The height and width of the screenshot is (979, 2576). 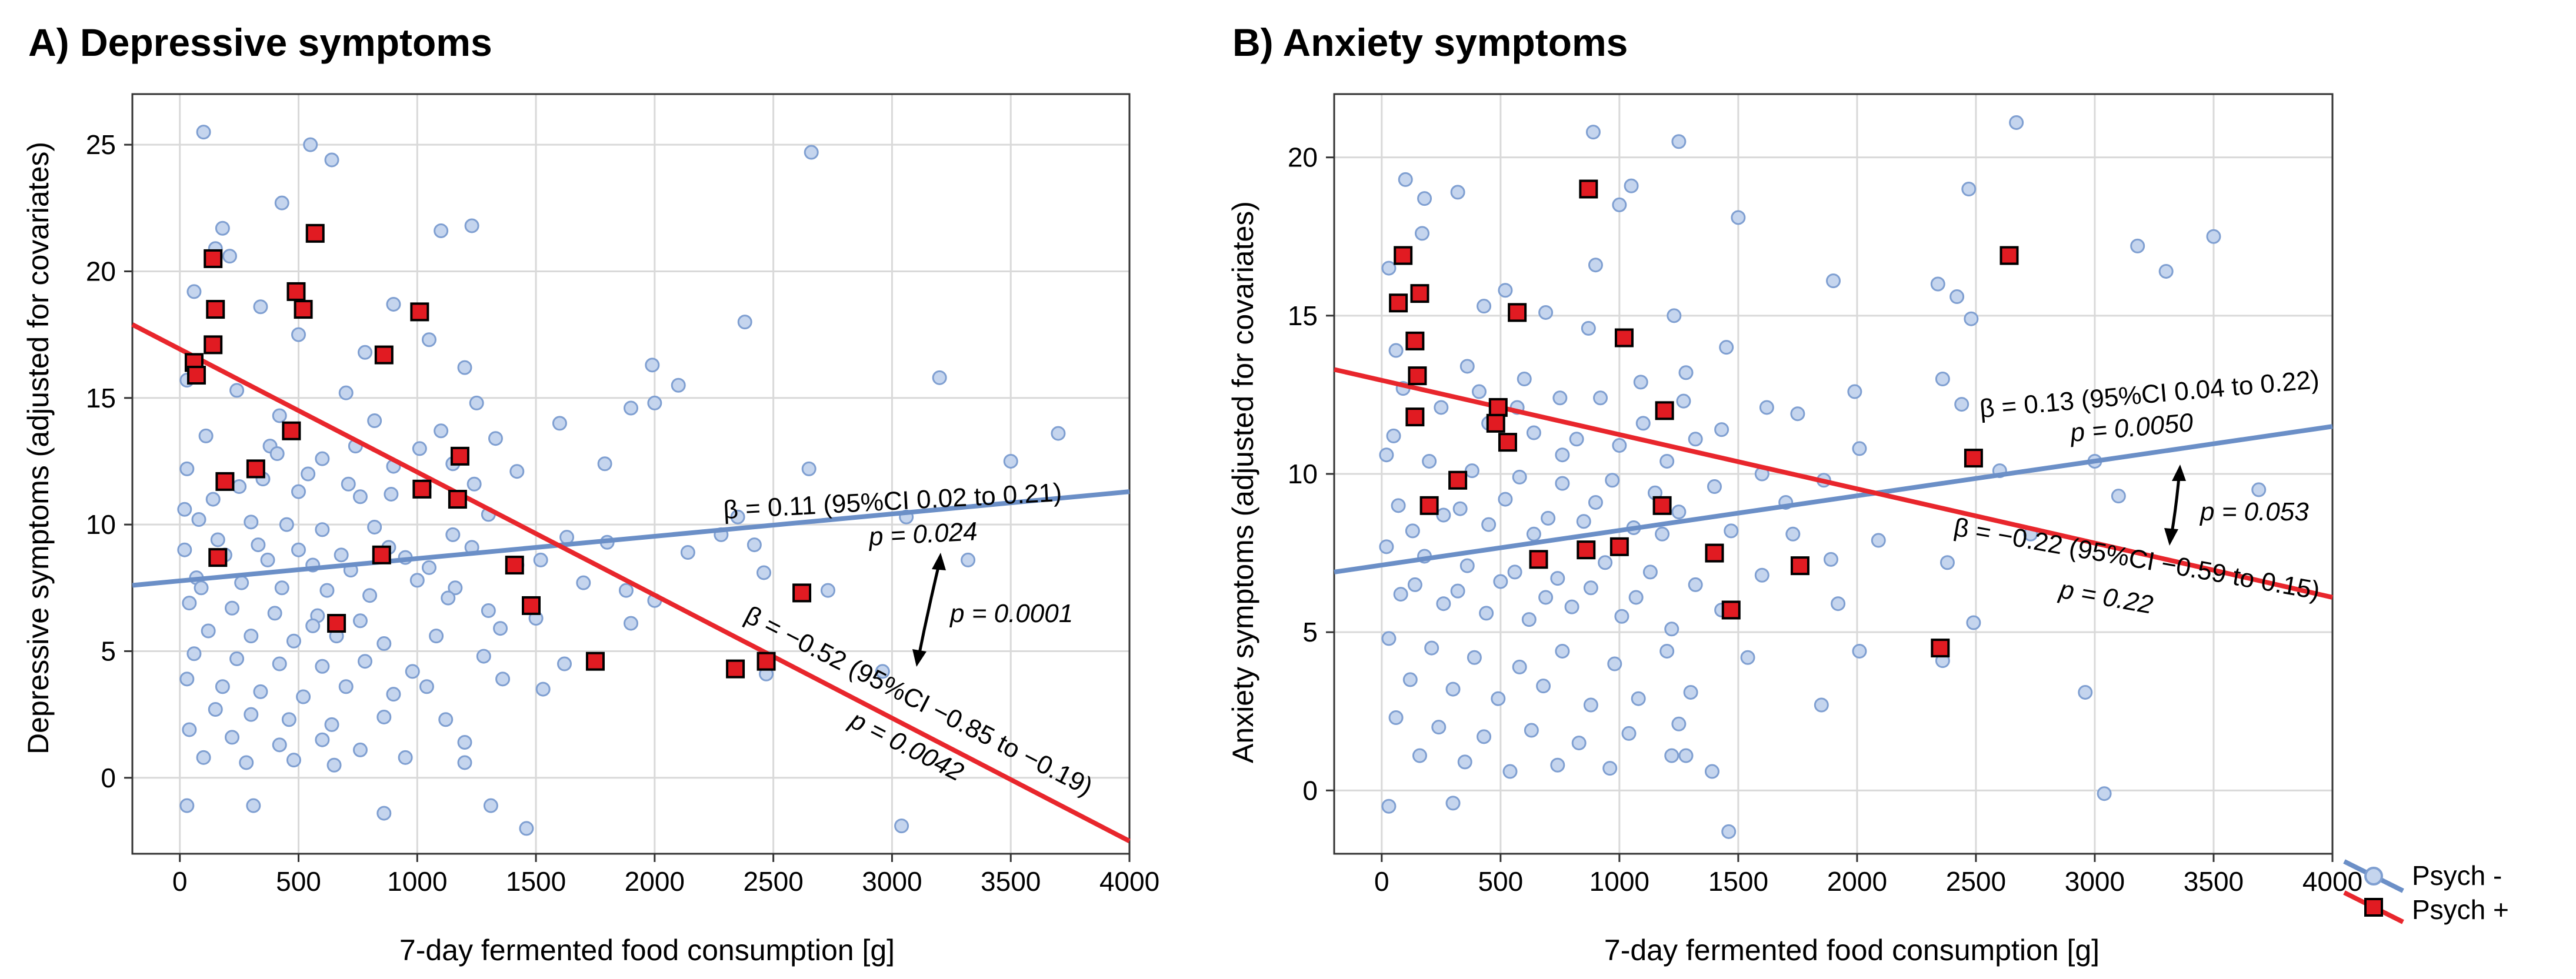 What do you see at coordinates (2179, 473) in the screenshot?
I see `chart-b-diff-arrowhead-top` at bounding box center [2179, 473].